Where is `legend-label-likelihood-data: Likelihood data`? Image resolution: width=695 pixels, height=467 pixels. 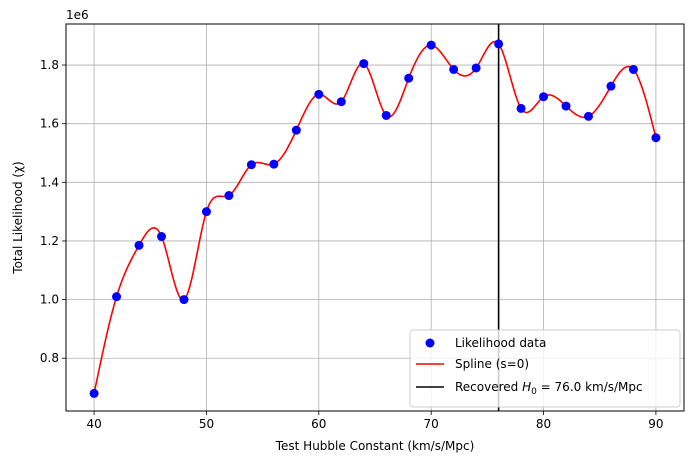 legend-label-likelihood-data: Likelihood data is located at coordinates (500, 343).